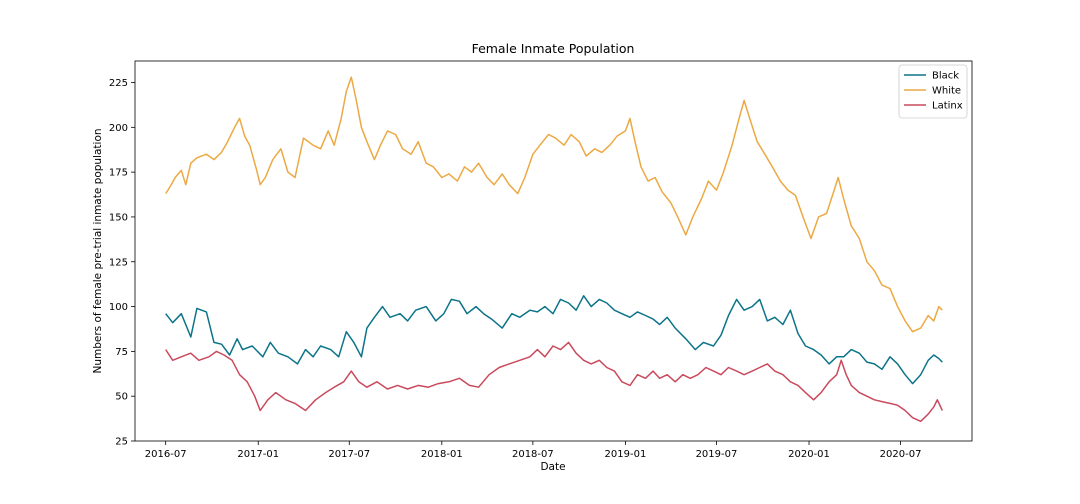 Image resolution: width=1080 pixels, height=504 pixels. Describe the element at coordinates (626, 454) in the screenshot. I see `x-tick-label: 2019-01` at that location.